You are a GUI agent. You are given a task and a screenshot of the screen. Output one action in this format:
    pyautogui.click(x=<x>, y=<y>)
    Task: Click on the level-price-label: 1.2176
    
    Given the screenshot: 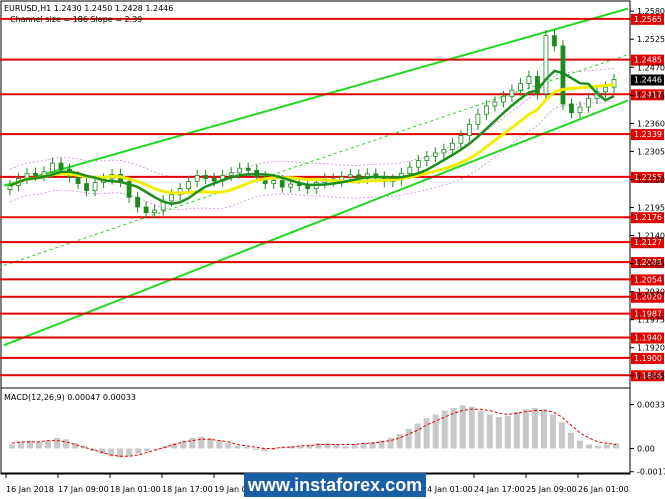 What is the action you would take?
    pyautogui.click(x=648, y=217)
    